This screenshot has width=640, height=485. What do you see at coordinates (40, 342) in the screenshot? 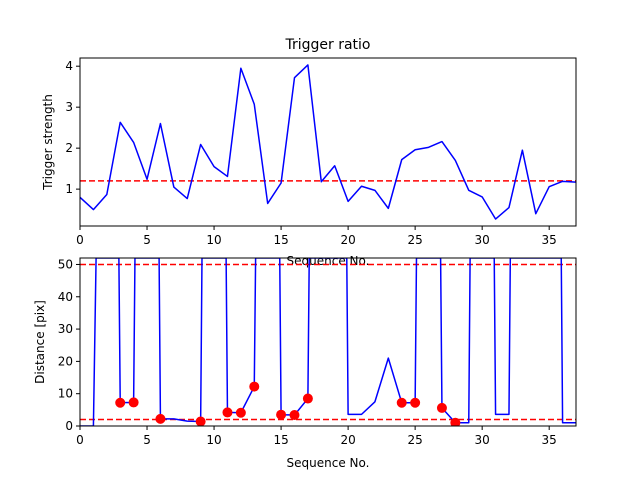
I see `y-axis-label: Distance [pix]` at bounding box center [40, 342].